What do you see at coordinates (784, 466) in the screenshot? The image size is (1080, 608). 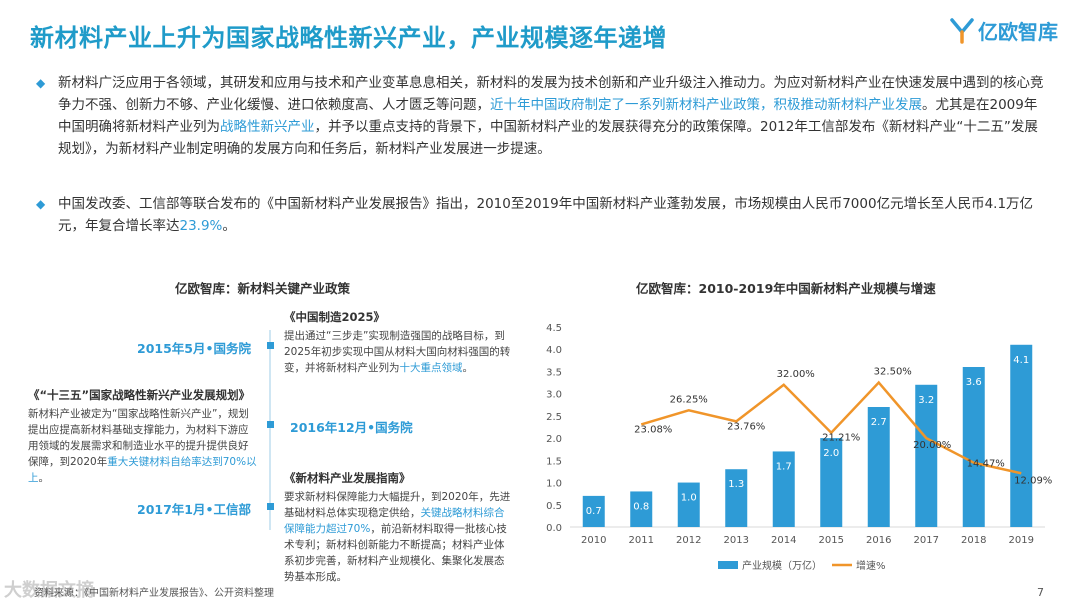 I see `bar-value-label: 1.7` at bounding box center [784, 466].